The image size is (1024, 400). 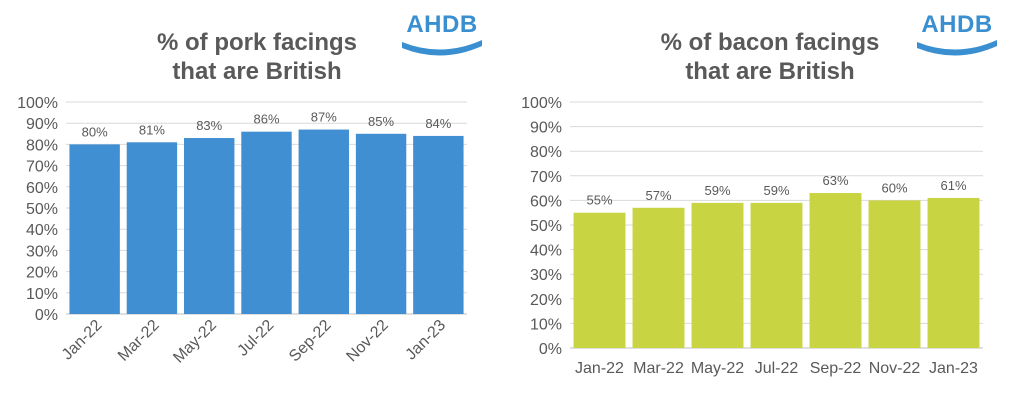 What do you see at coordinates (381, 121) in the screenshot?
I see `data-label: 85%` at bounding box center [381, 121].